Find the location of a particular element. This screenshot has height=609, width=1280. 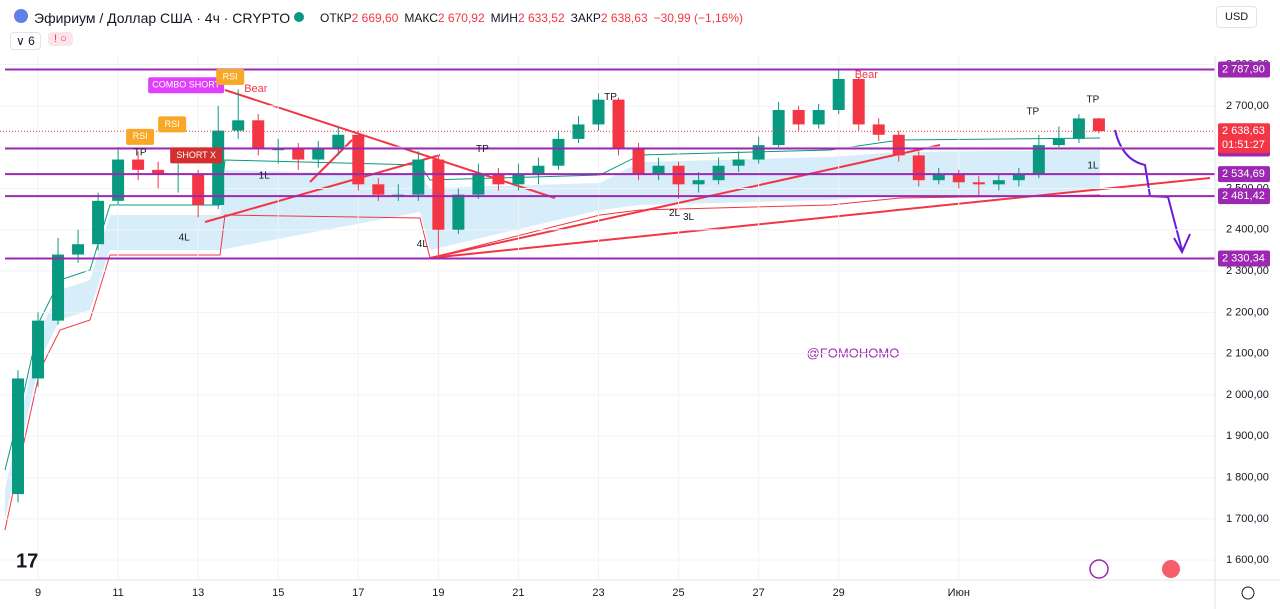

ohlc-value: 2 669,60 is located at coordinates (375, 18).